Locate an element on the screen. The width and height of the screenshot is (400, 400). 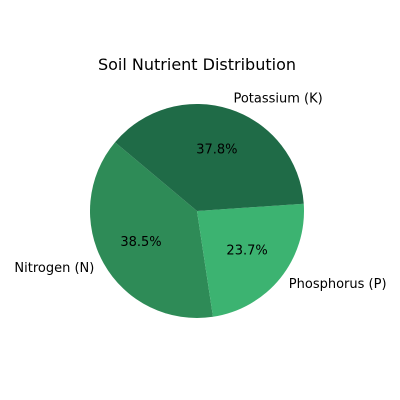
chart-title: Soil Nutrient Distribution is located at coordinates (197, 64).